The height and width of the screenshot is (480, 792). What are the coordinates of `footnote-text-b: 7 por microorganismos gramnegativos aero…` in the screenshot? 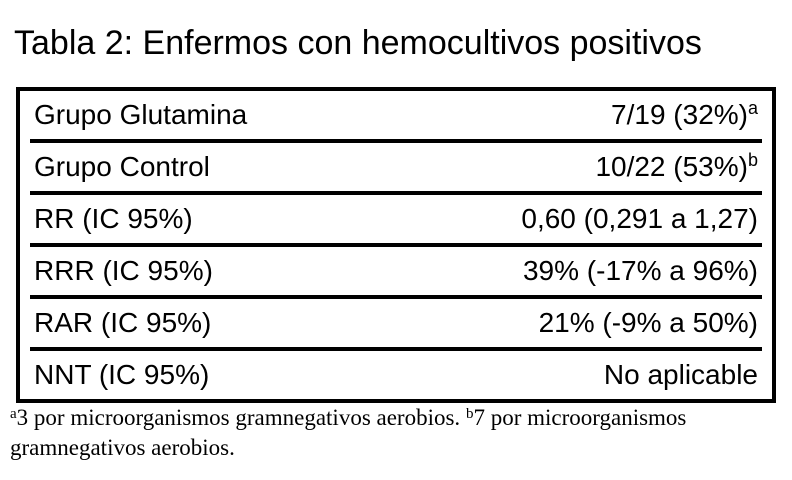 It's located at (348, 432).